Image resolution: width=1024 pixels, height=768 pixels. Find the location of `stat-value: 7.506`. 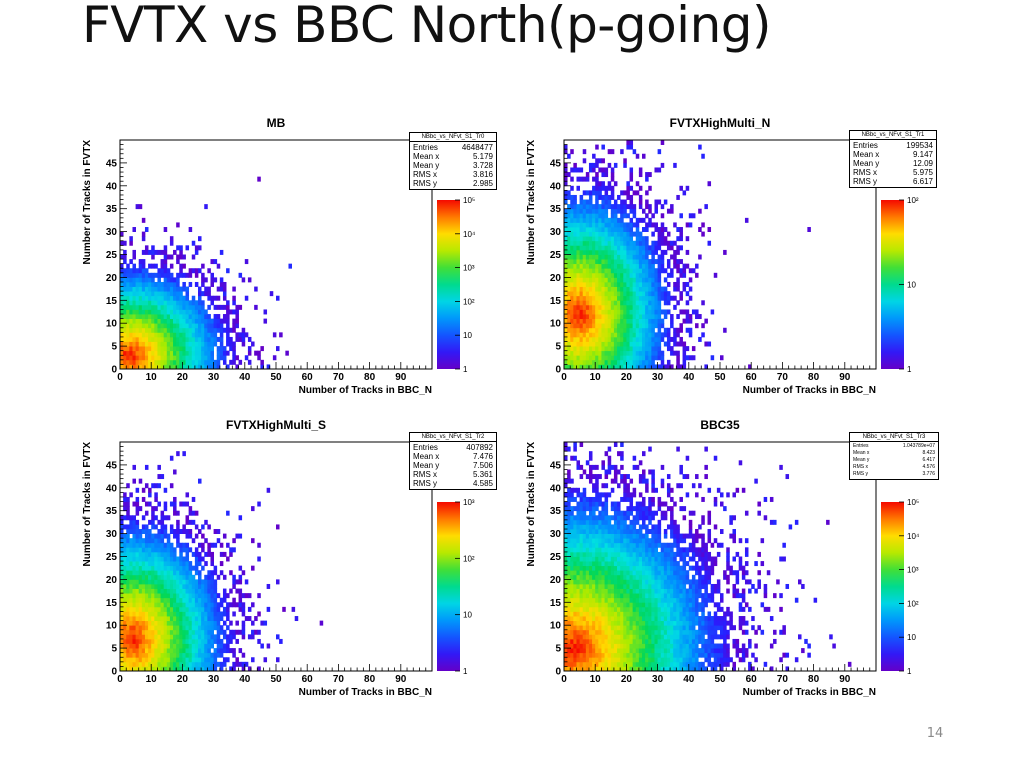

stat-value: 7.506 is located at coordinates (482, 465).